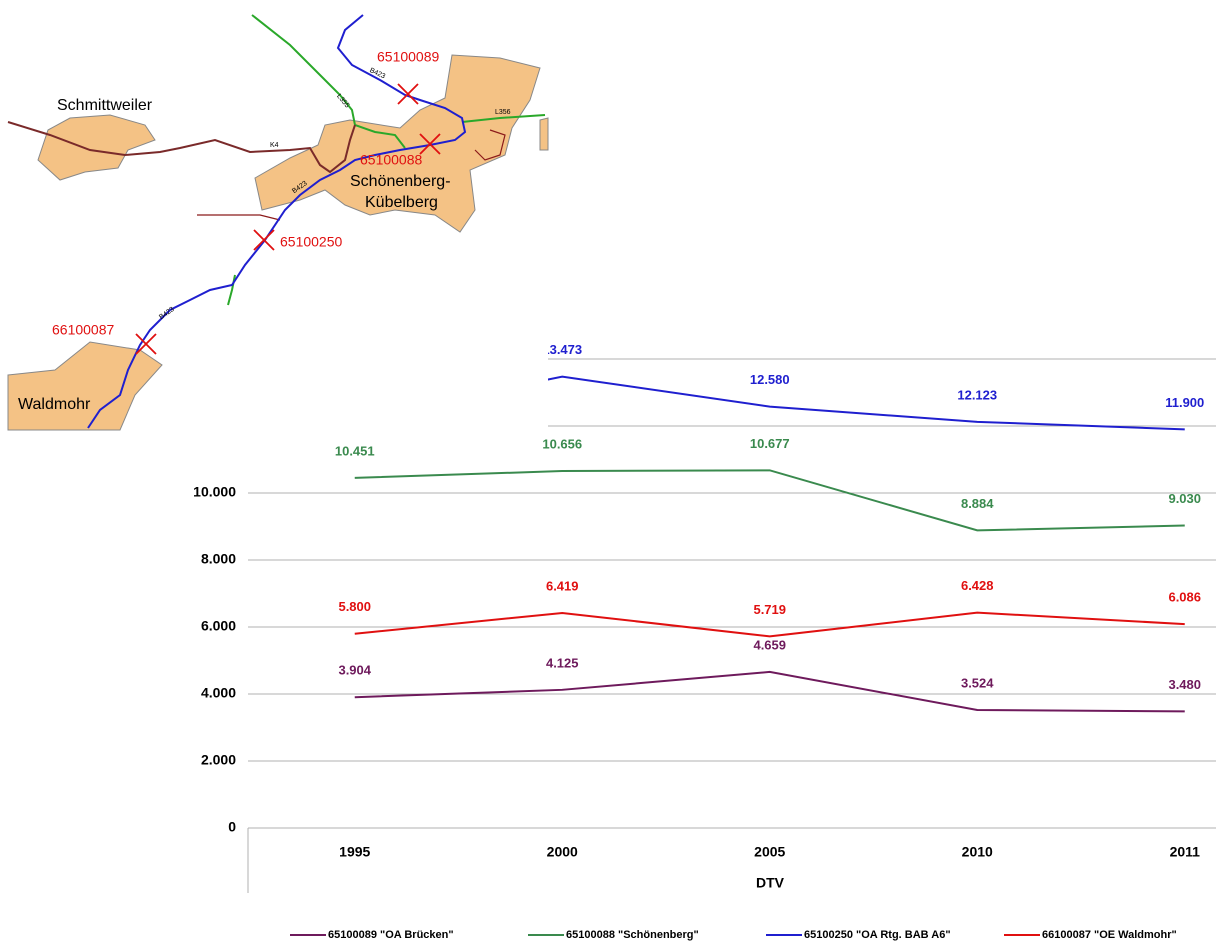  Describe the element at coordinates (54, 404) in the screenshot. I see `place-label: Waldmohr` at that location.